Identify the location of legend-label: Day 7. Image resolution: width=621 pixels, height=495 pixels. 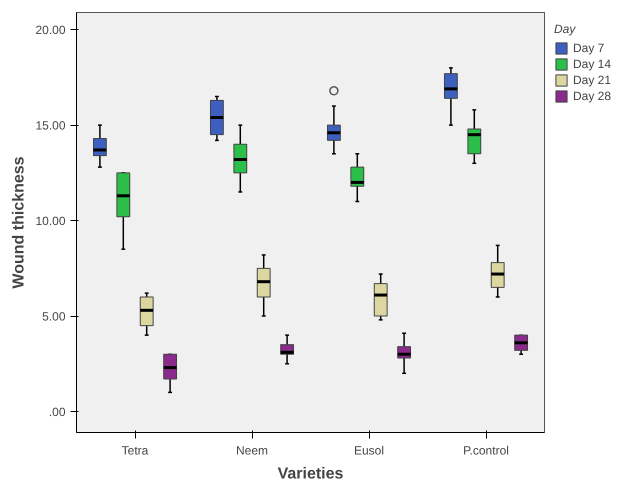
(588, 48).